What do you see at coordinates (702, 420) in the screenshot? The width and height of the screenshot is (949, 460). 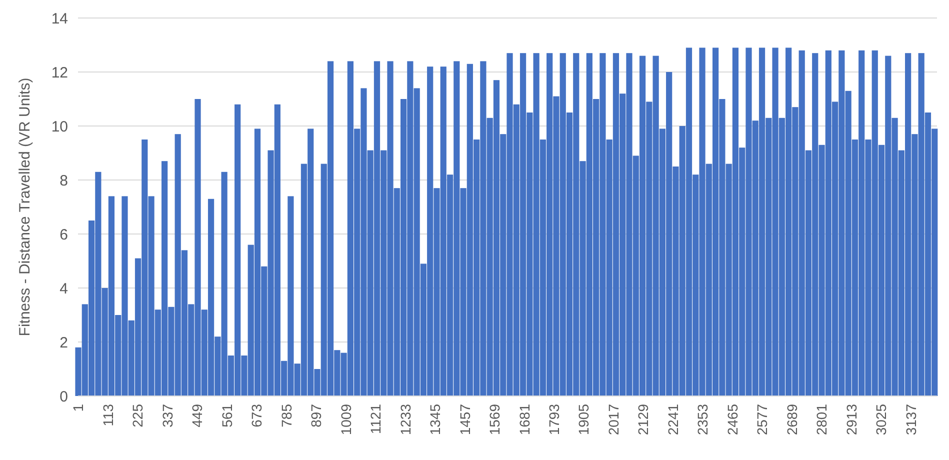 I see `x-tick-label: 2353` at bounding box center [702, 420].